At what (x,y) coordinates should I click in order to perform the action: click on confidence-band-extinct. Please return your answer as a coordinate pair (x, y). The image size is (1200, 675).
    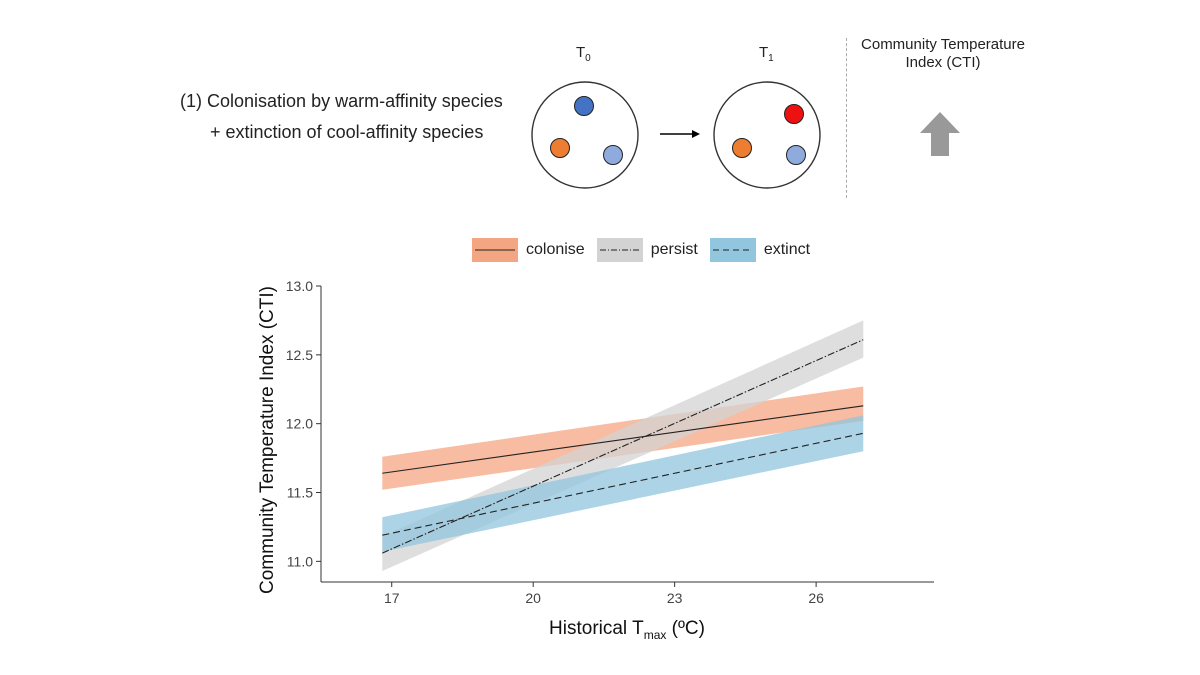
    Looking at the image, I should click on (623, 483).